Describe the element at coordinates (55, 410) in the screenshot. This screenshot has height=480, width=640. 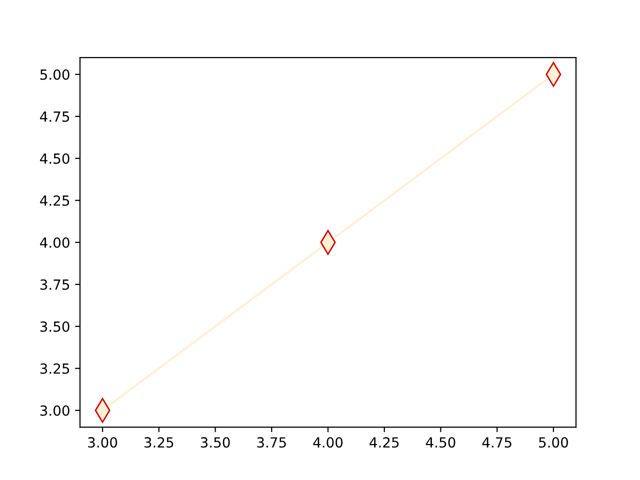
I see `y-tick-label: 3.00` at that location.